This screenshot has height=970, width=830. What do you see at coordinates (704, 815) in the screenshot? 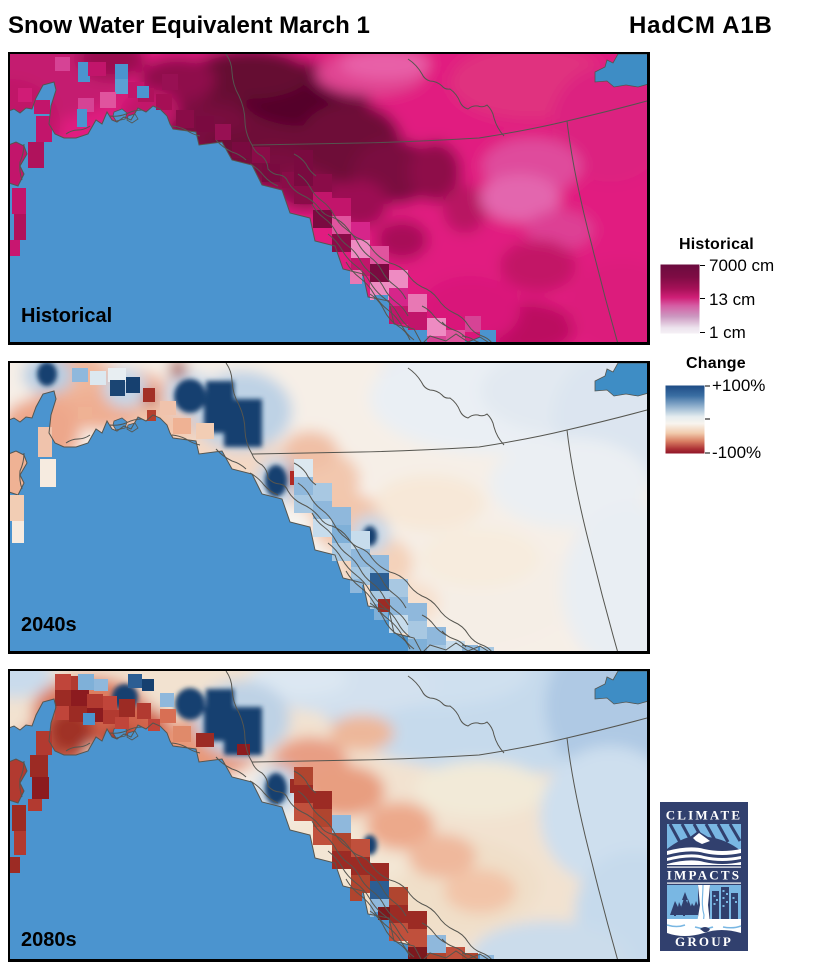
I see `svg-text: CLIMATE` at bounding box center [704, 815].